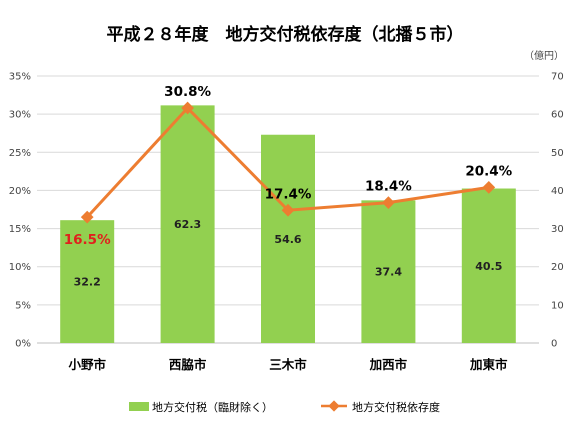 Image resolution: width=570 pixels, height=448 pixels. Describe the element at coordinates (554, 344) in the screenshot. I see `right-axis-tick-label: 0` at that location.